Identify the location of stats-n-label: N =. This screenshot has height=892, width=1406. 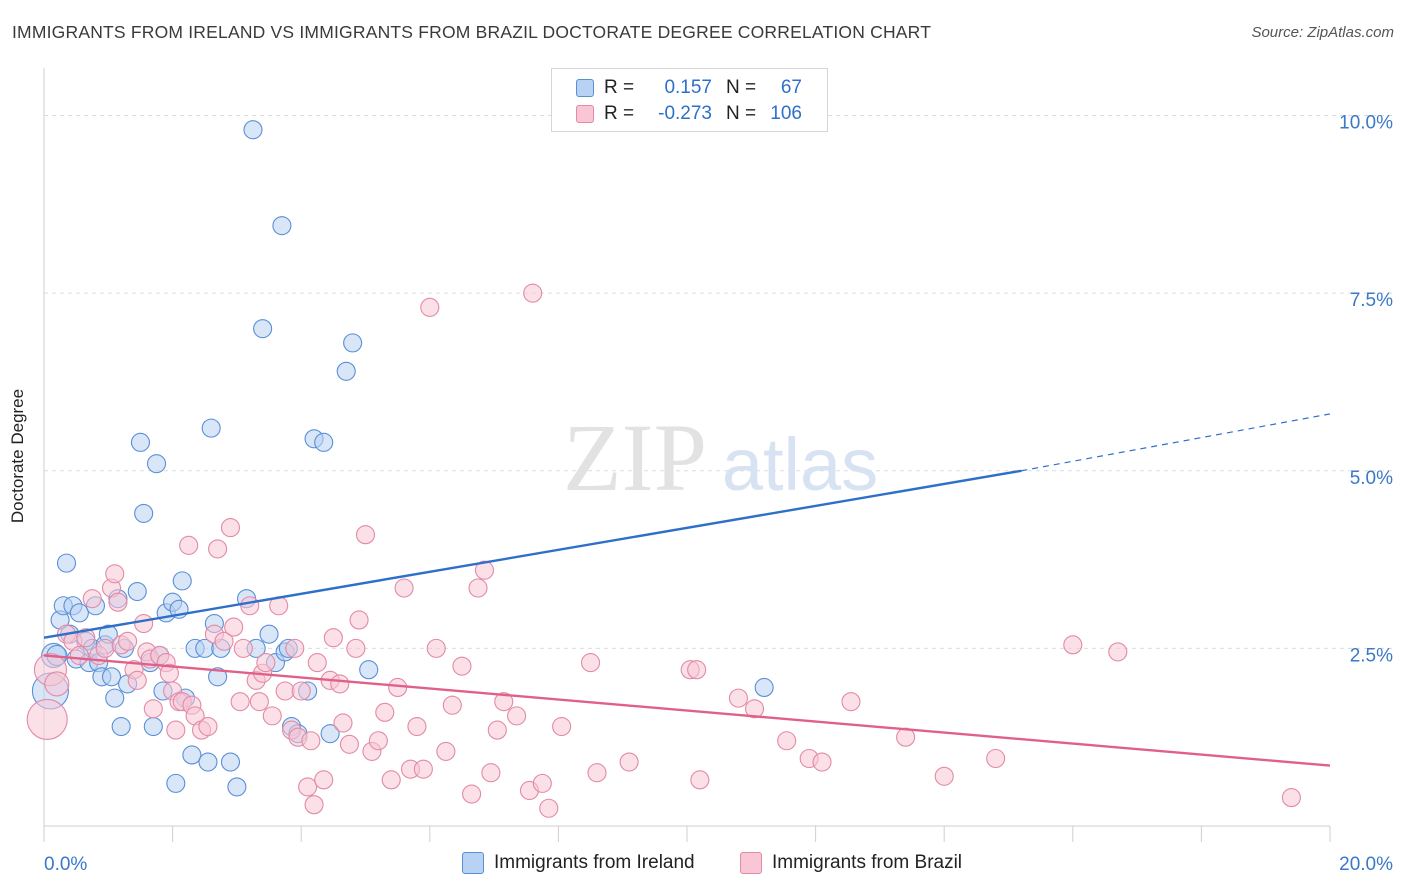
(741, 87).